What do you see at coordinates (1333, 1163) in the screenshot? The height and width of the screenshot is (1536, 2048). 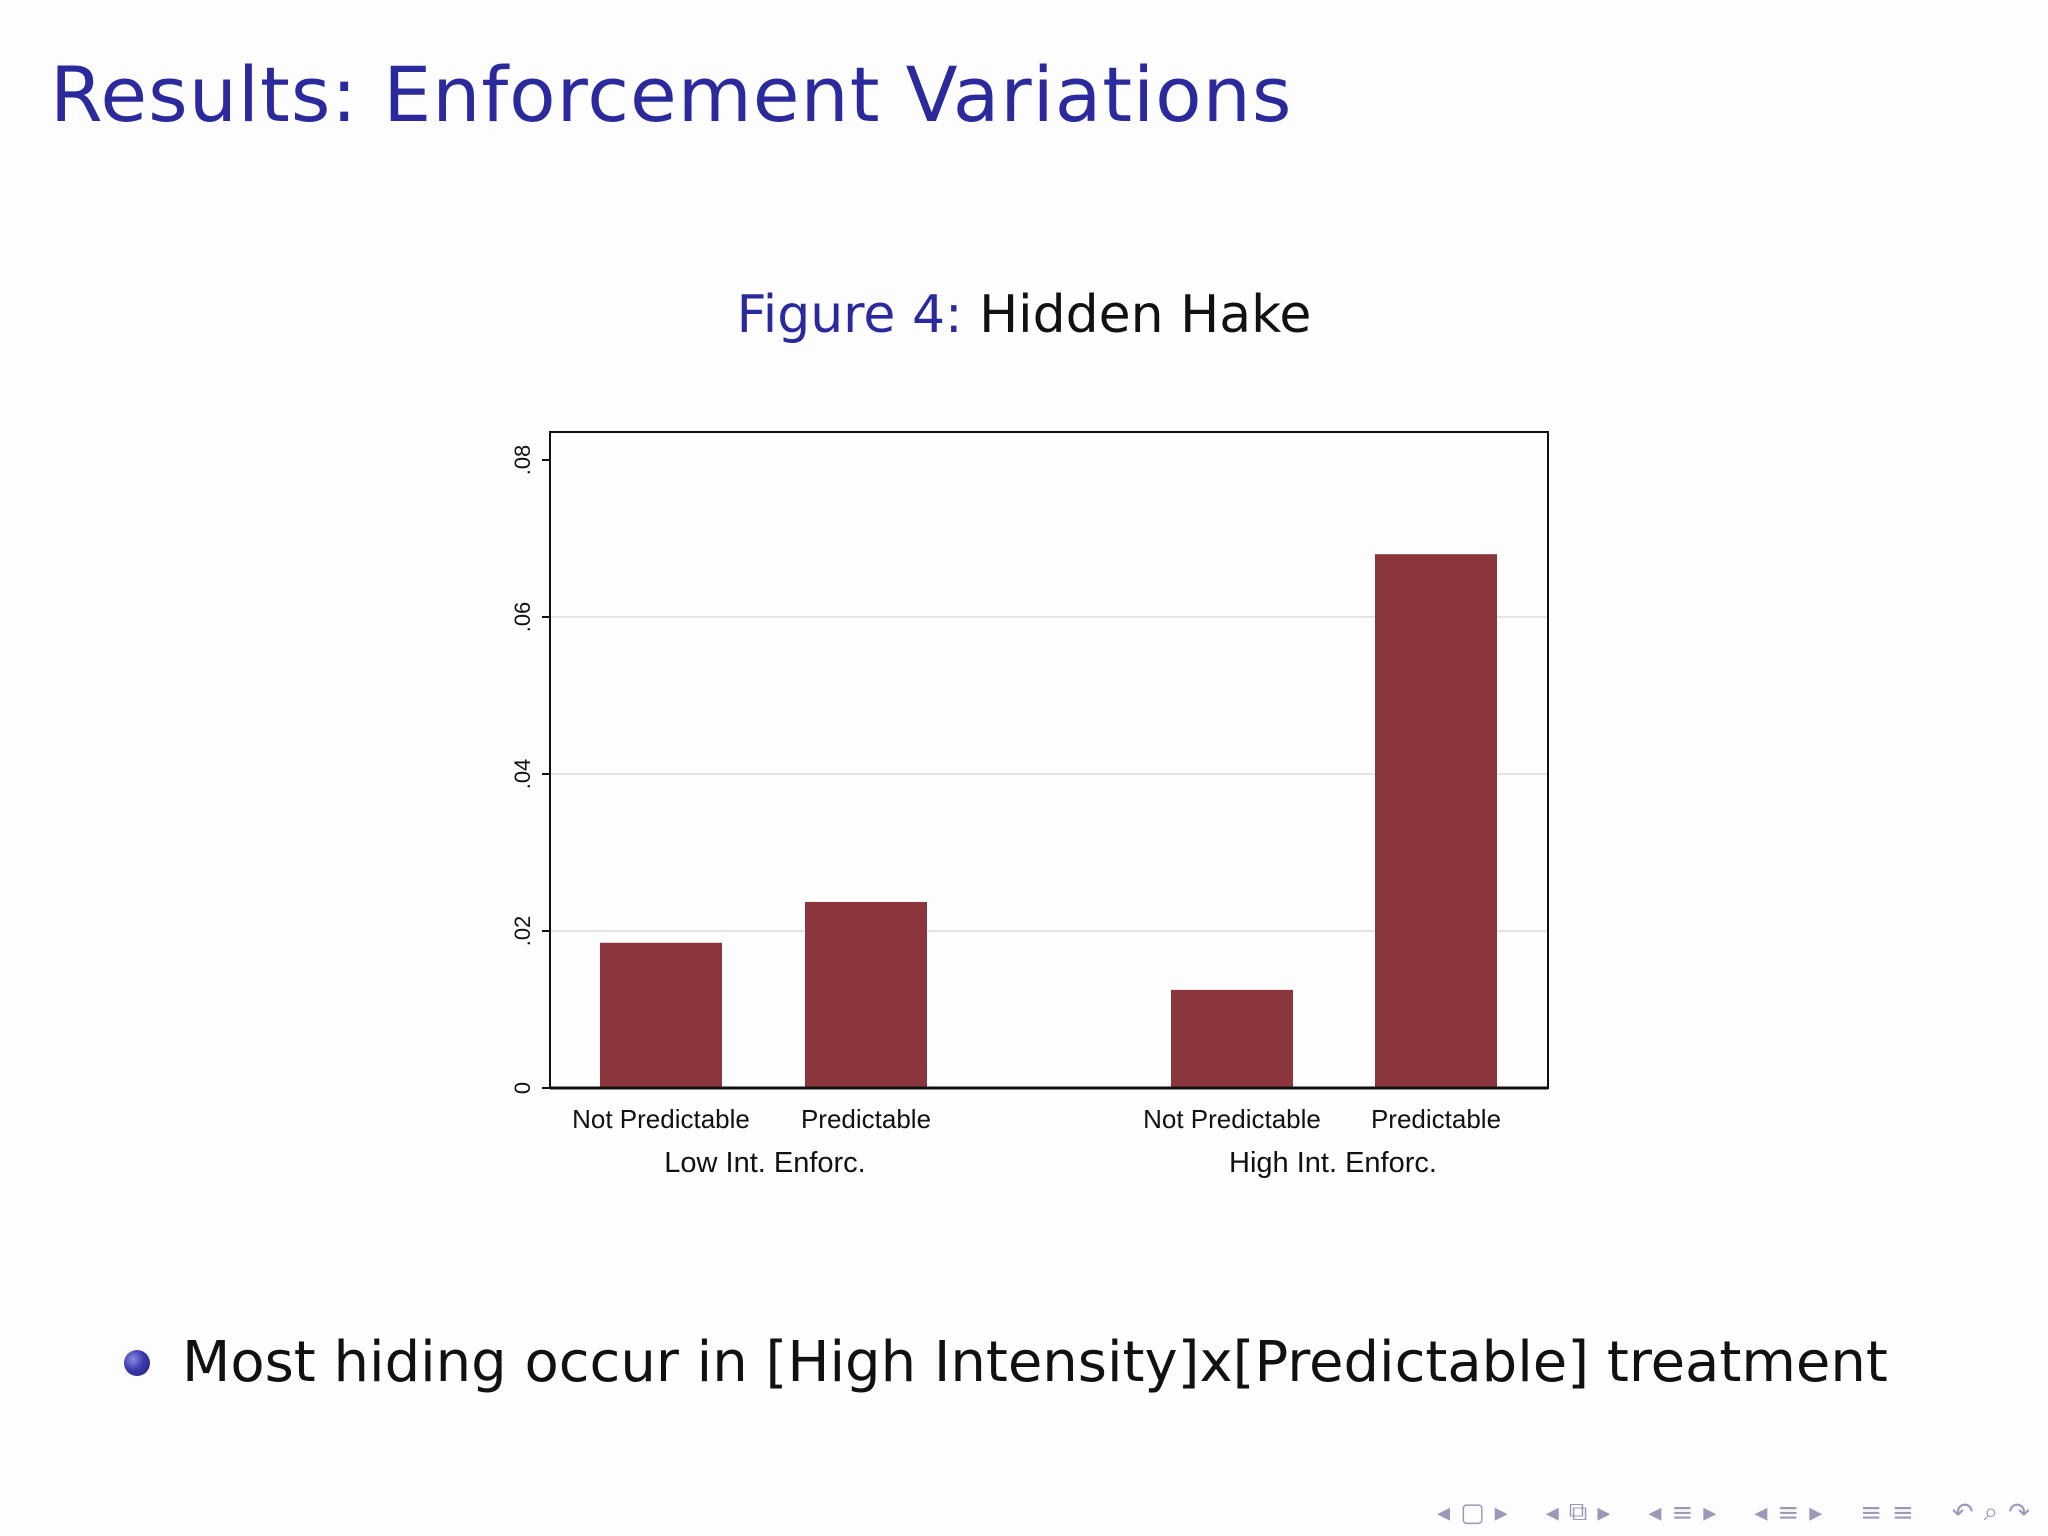 I see `x-group-label: High Int. Enforc.` at bounding box center [1333, 1163].